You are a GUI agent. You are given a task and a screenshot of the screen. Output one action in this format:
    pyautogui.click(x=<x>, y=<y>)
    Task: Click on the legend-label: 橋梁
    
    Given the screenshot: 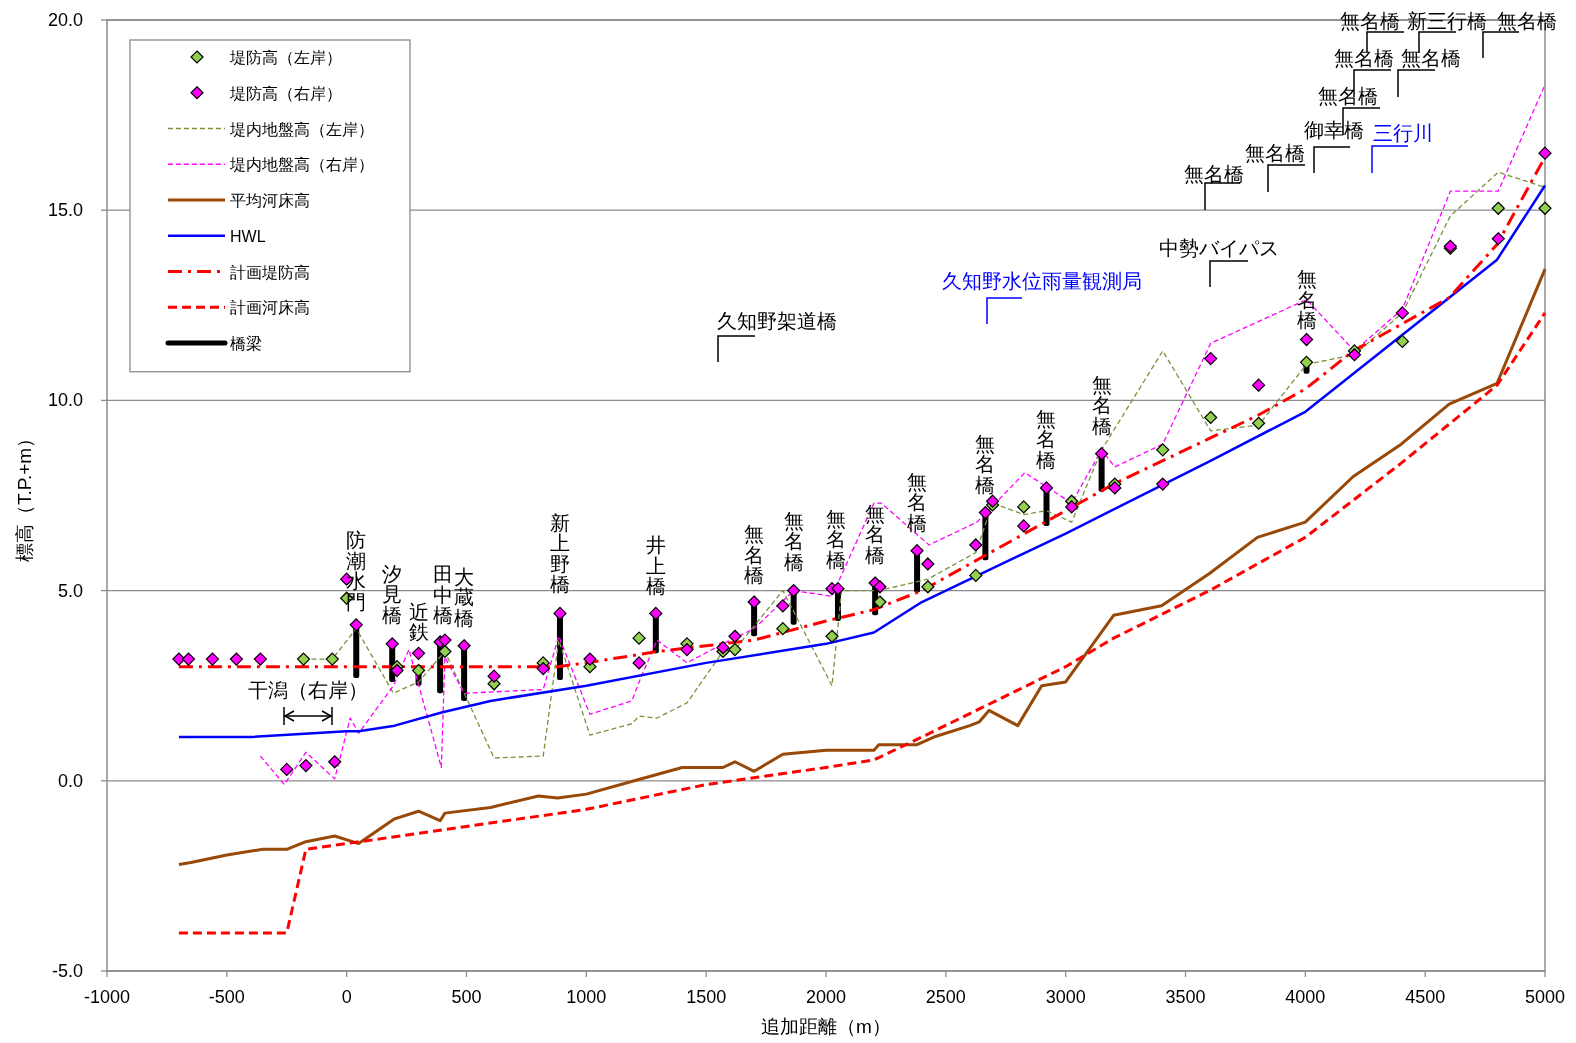 What is the action you would take?
    pyautogui.click(x=246, y=343)
    